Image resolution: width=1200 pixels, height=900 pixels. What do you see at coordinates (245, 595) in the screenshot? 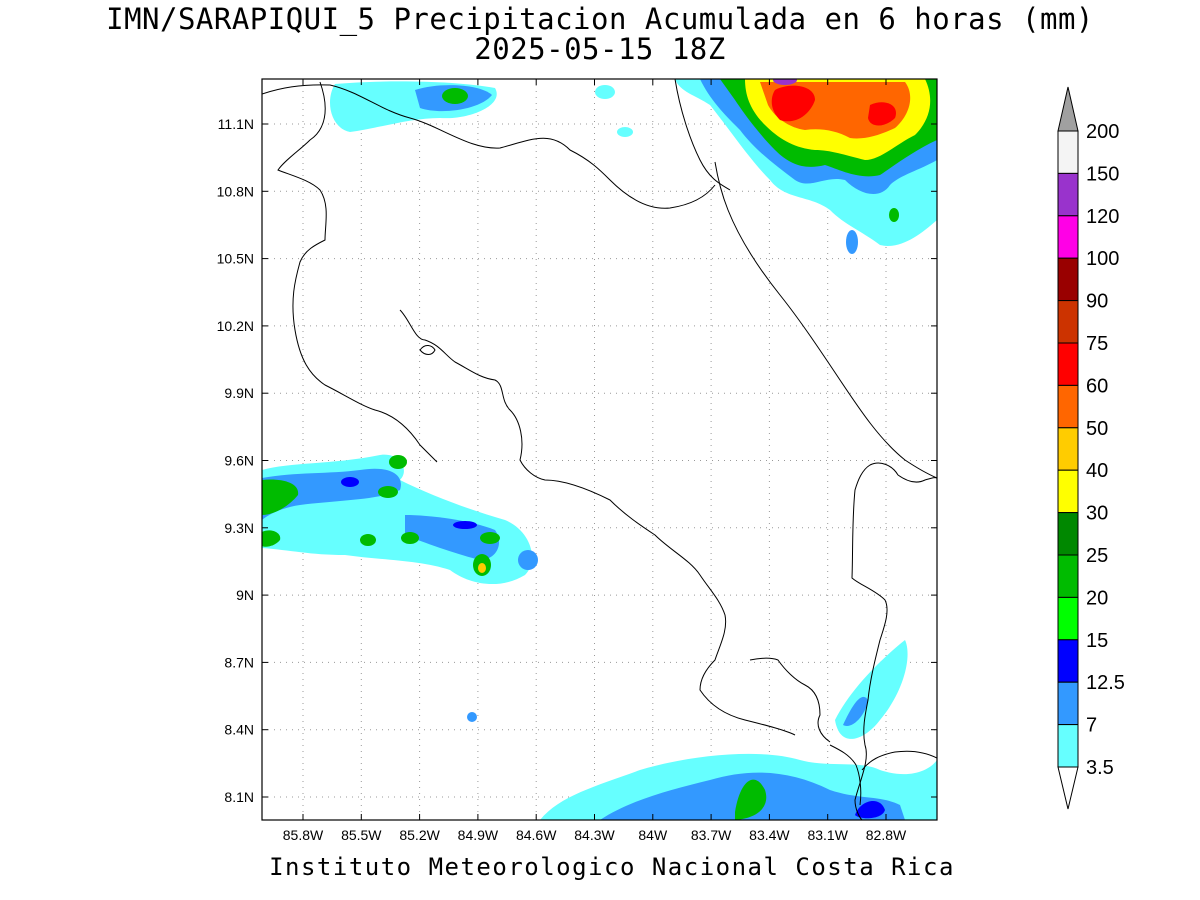
I see `lat-tick-label: 9N` at bounding box center [245, 595].